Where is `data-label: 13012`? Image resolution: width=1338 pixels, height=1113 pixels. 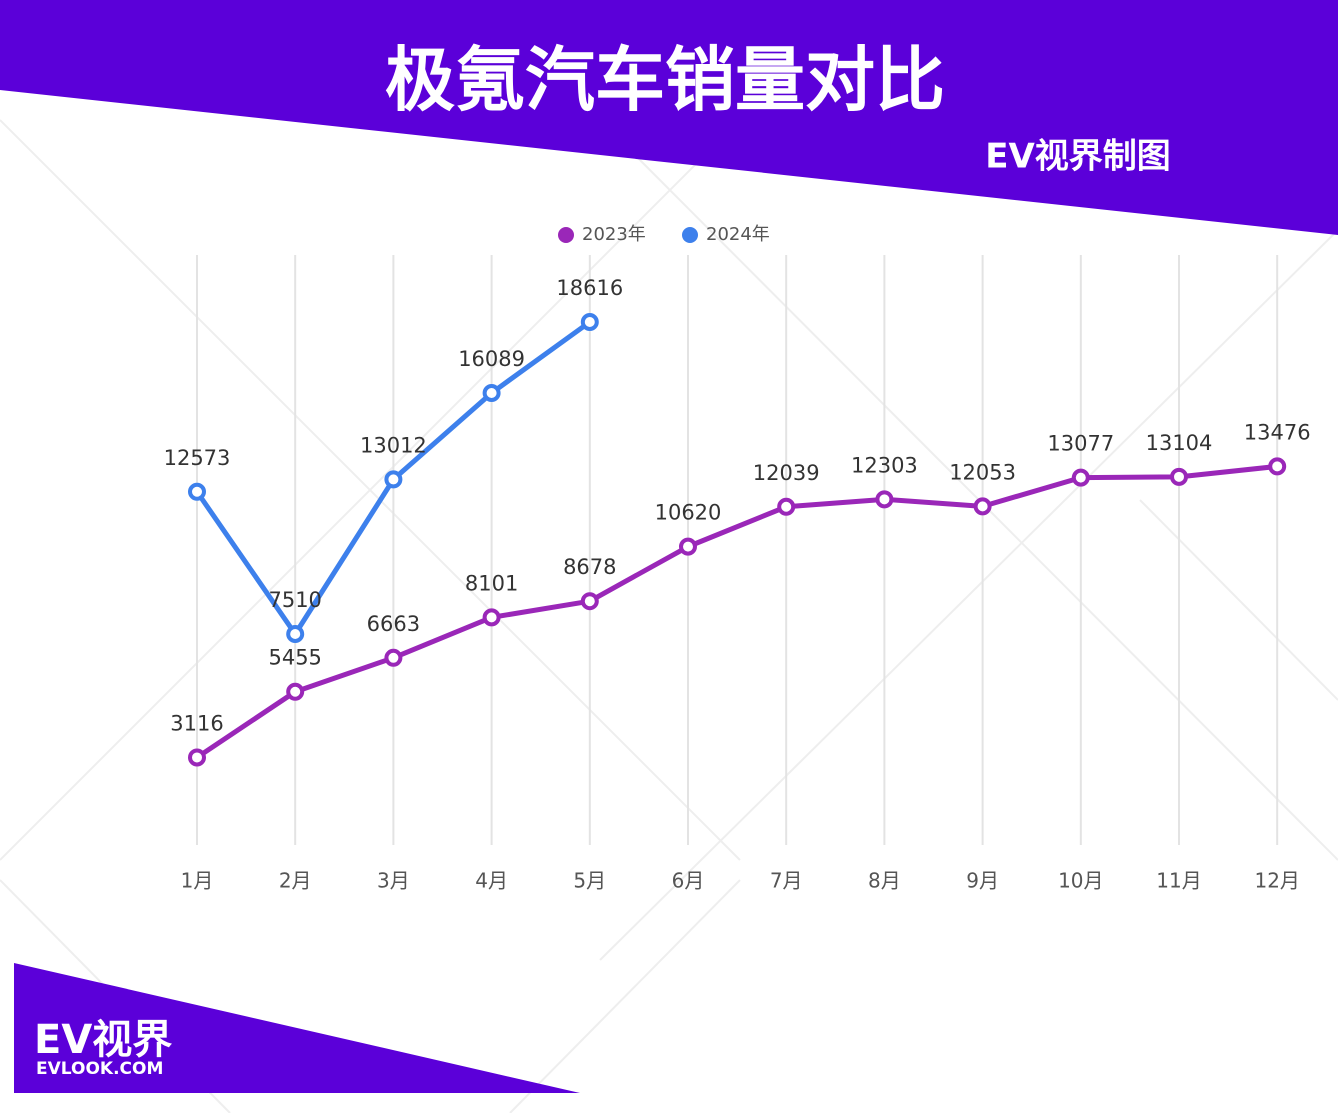 data-label: 13012 is located at coordinates (393, 445).